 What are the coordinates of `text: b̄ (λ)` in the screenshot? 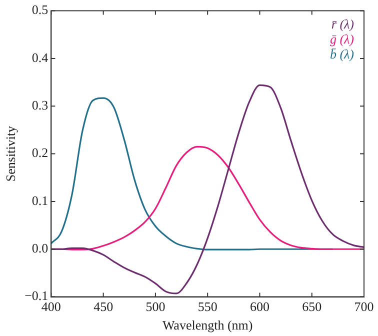 It's located at (342, 54).